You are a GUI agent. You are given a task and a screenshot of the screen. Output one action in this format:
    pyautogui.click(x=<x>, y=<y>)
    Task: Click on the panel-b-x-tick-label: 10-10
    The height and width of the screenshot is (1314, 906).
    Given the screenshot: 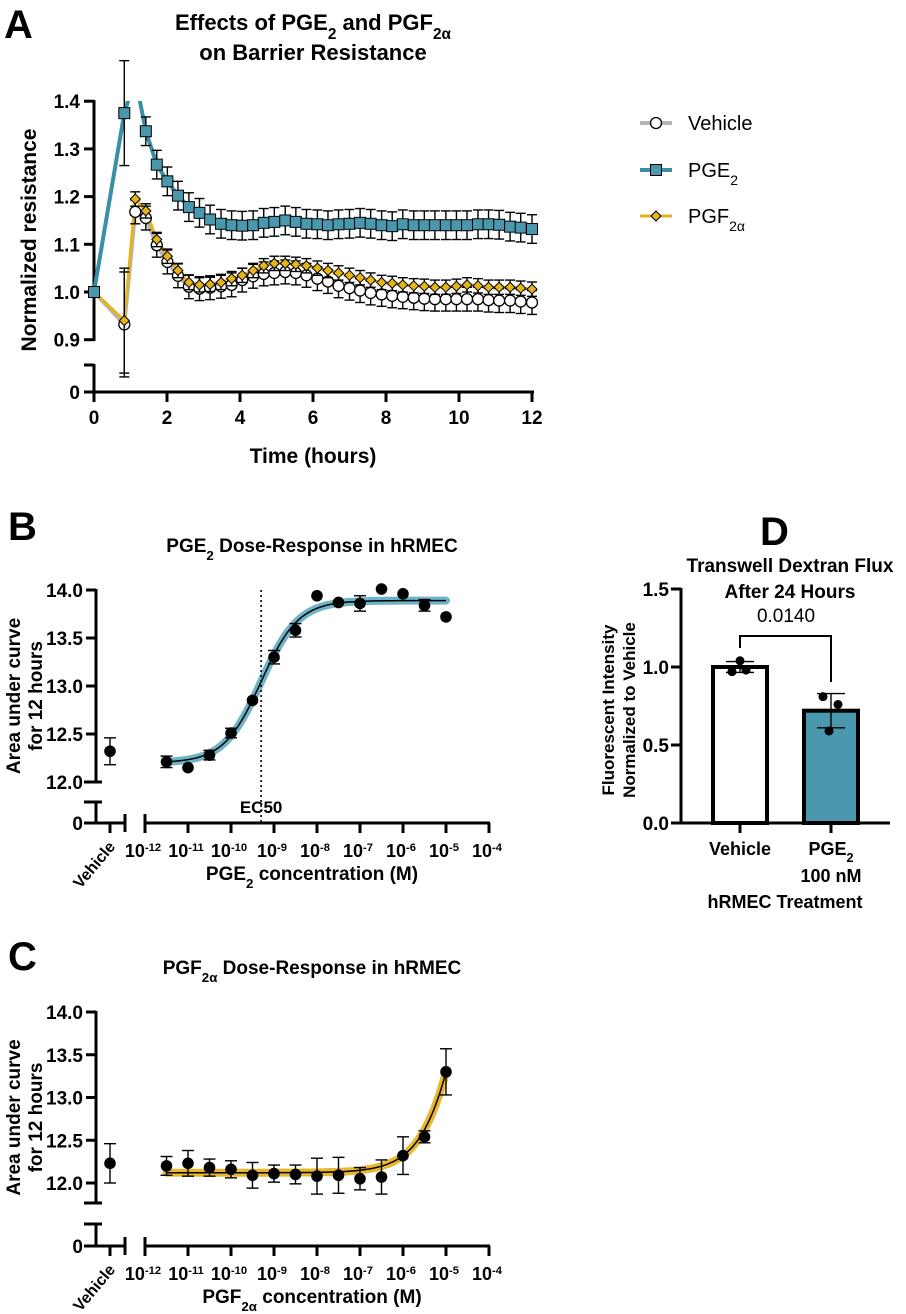 What is the action you would take?
    pyautogui.click(x=229, y=851)
    